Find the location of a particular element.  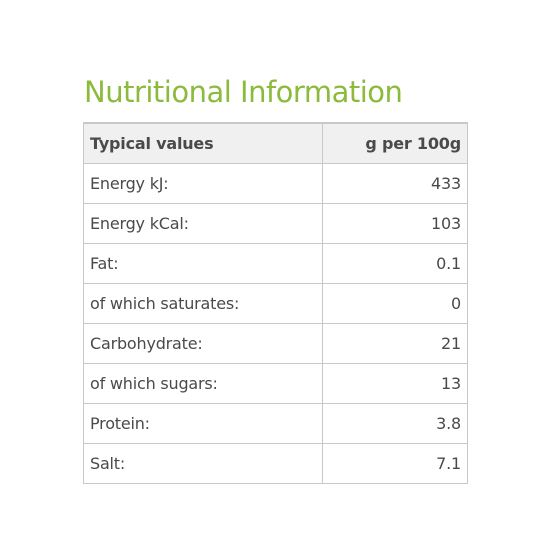

column-header-typical-values: Typical values is located at coordinates (203, 143).